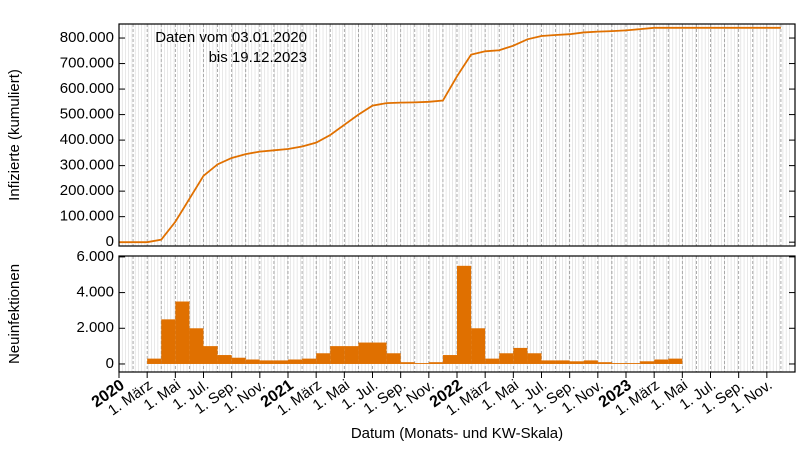  Describe the element at coordinates (258, 57) in the screenshot. I see `annotation: bis 19.12.2023` at that location.